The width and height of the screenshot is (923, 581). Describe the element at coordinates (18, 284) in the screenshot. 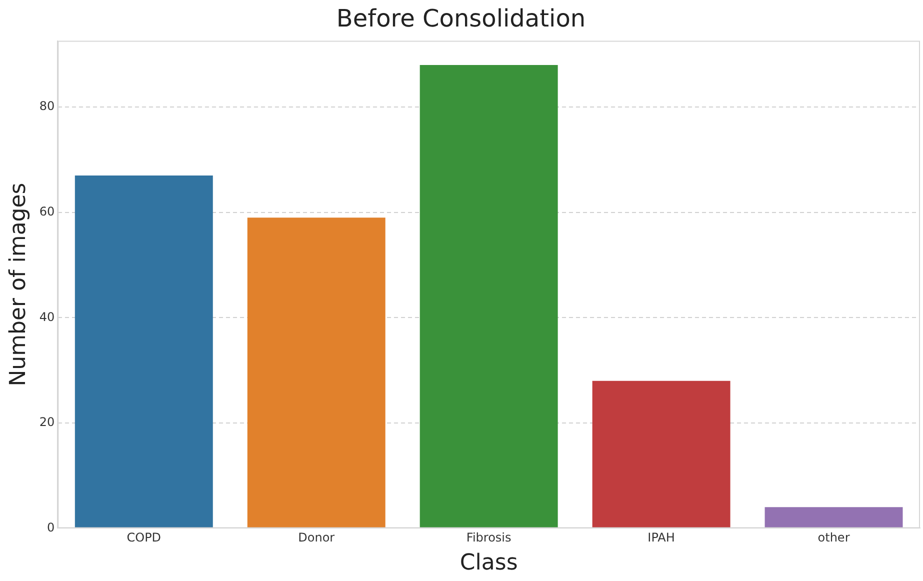

I see `y-axis-title: Number of images` at that location.